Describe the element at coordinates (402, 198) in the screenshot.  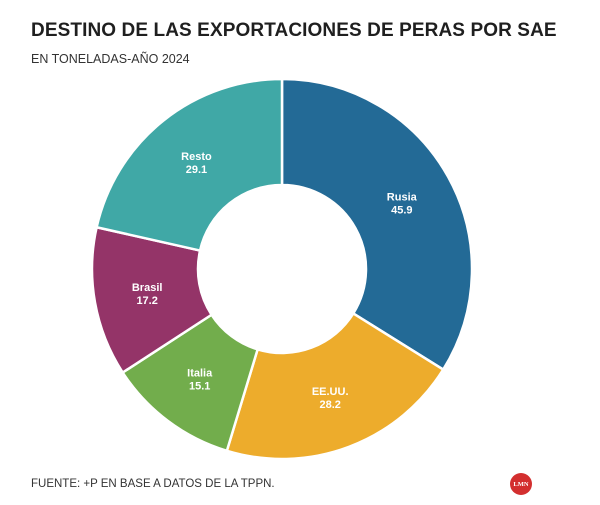
I see `slice-category-label: Rusia` at that location.